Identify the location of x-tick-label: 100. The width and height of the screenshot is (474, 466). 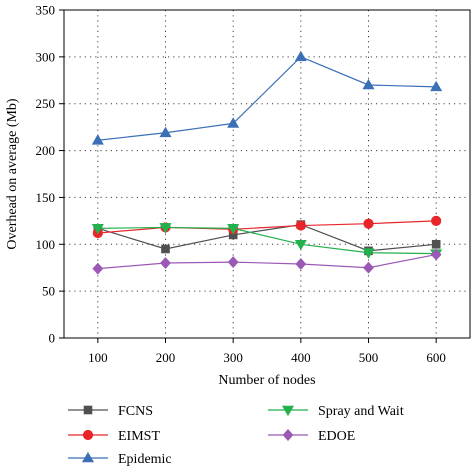
(98, 357).